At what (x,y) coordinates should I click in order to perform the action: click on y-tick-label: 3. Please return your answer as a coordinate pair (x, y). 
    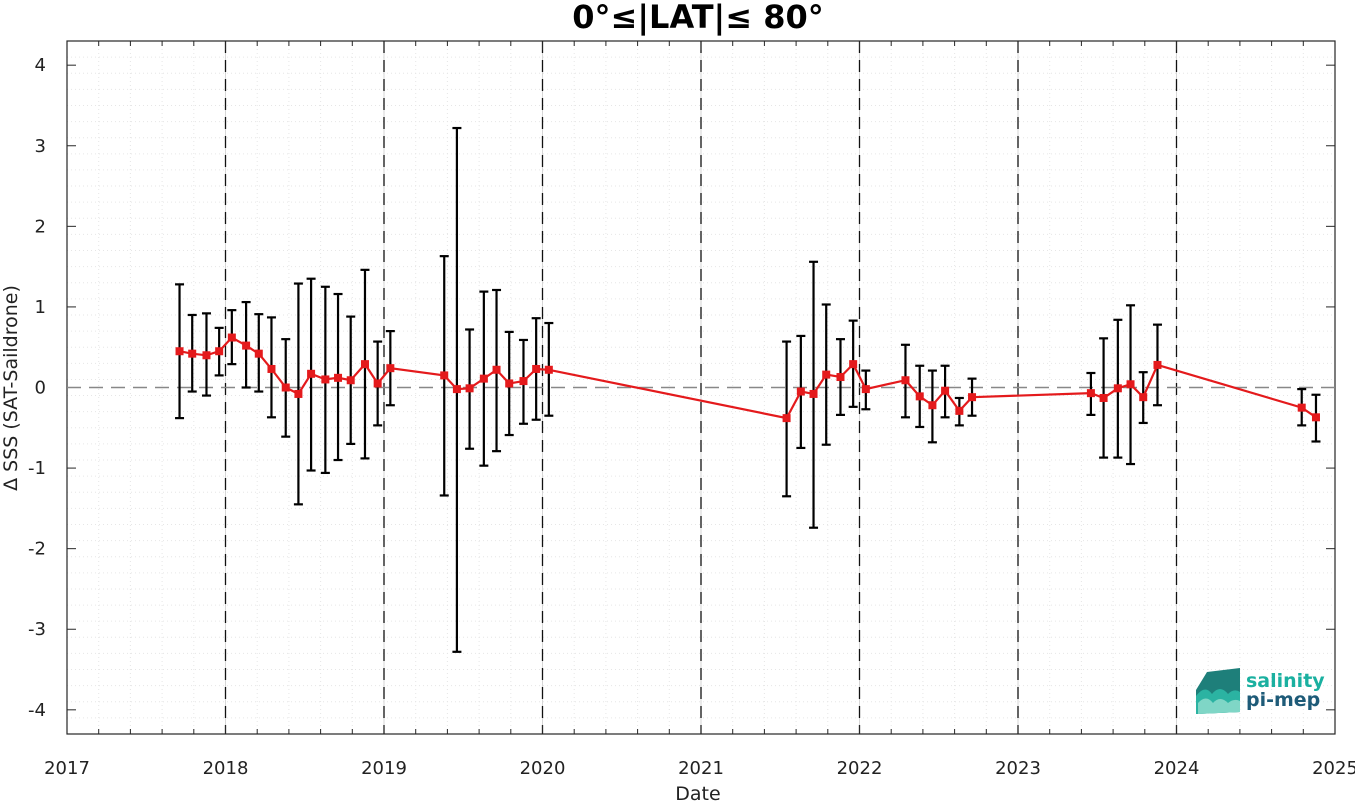
    Looking at the image, I should click on (40, 146).